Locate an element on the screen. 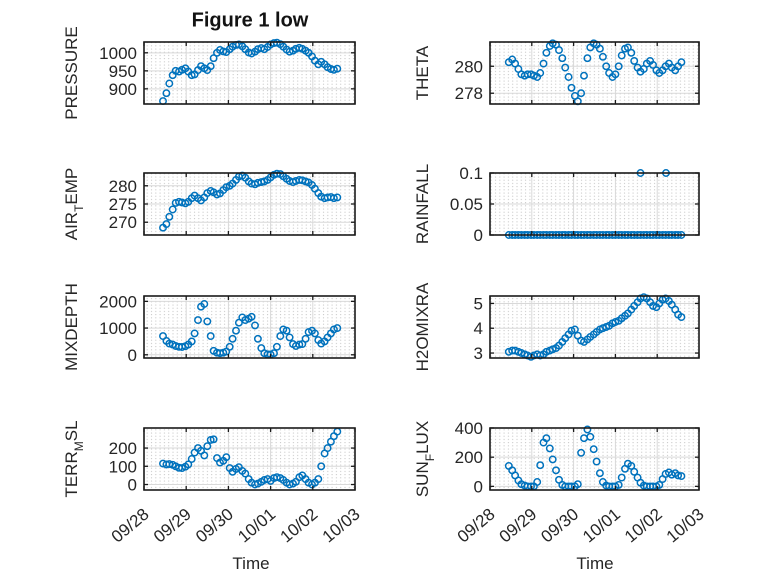 Image resolution: width=778 pixels, height=583 pixels. ylabel-subscript: M is located at coordinates (79, 446).